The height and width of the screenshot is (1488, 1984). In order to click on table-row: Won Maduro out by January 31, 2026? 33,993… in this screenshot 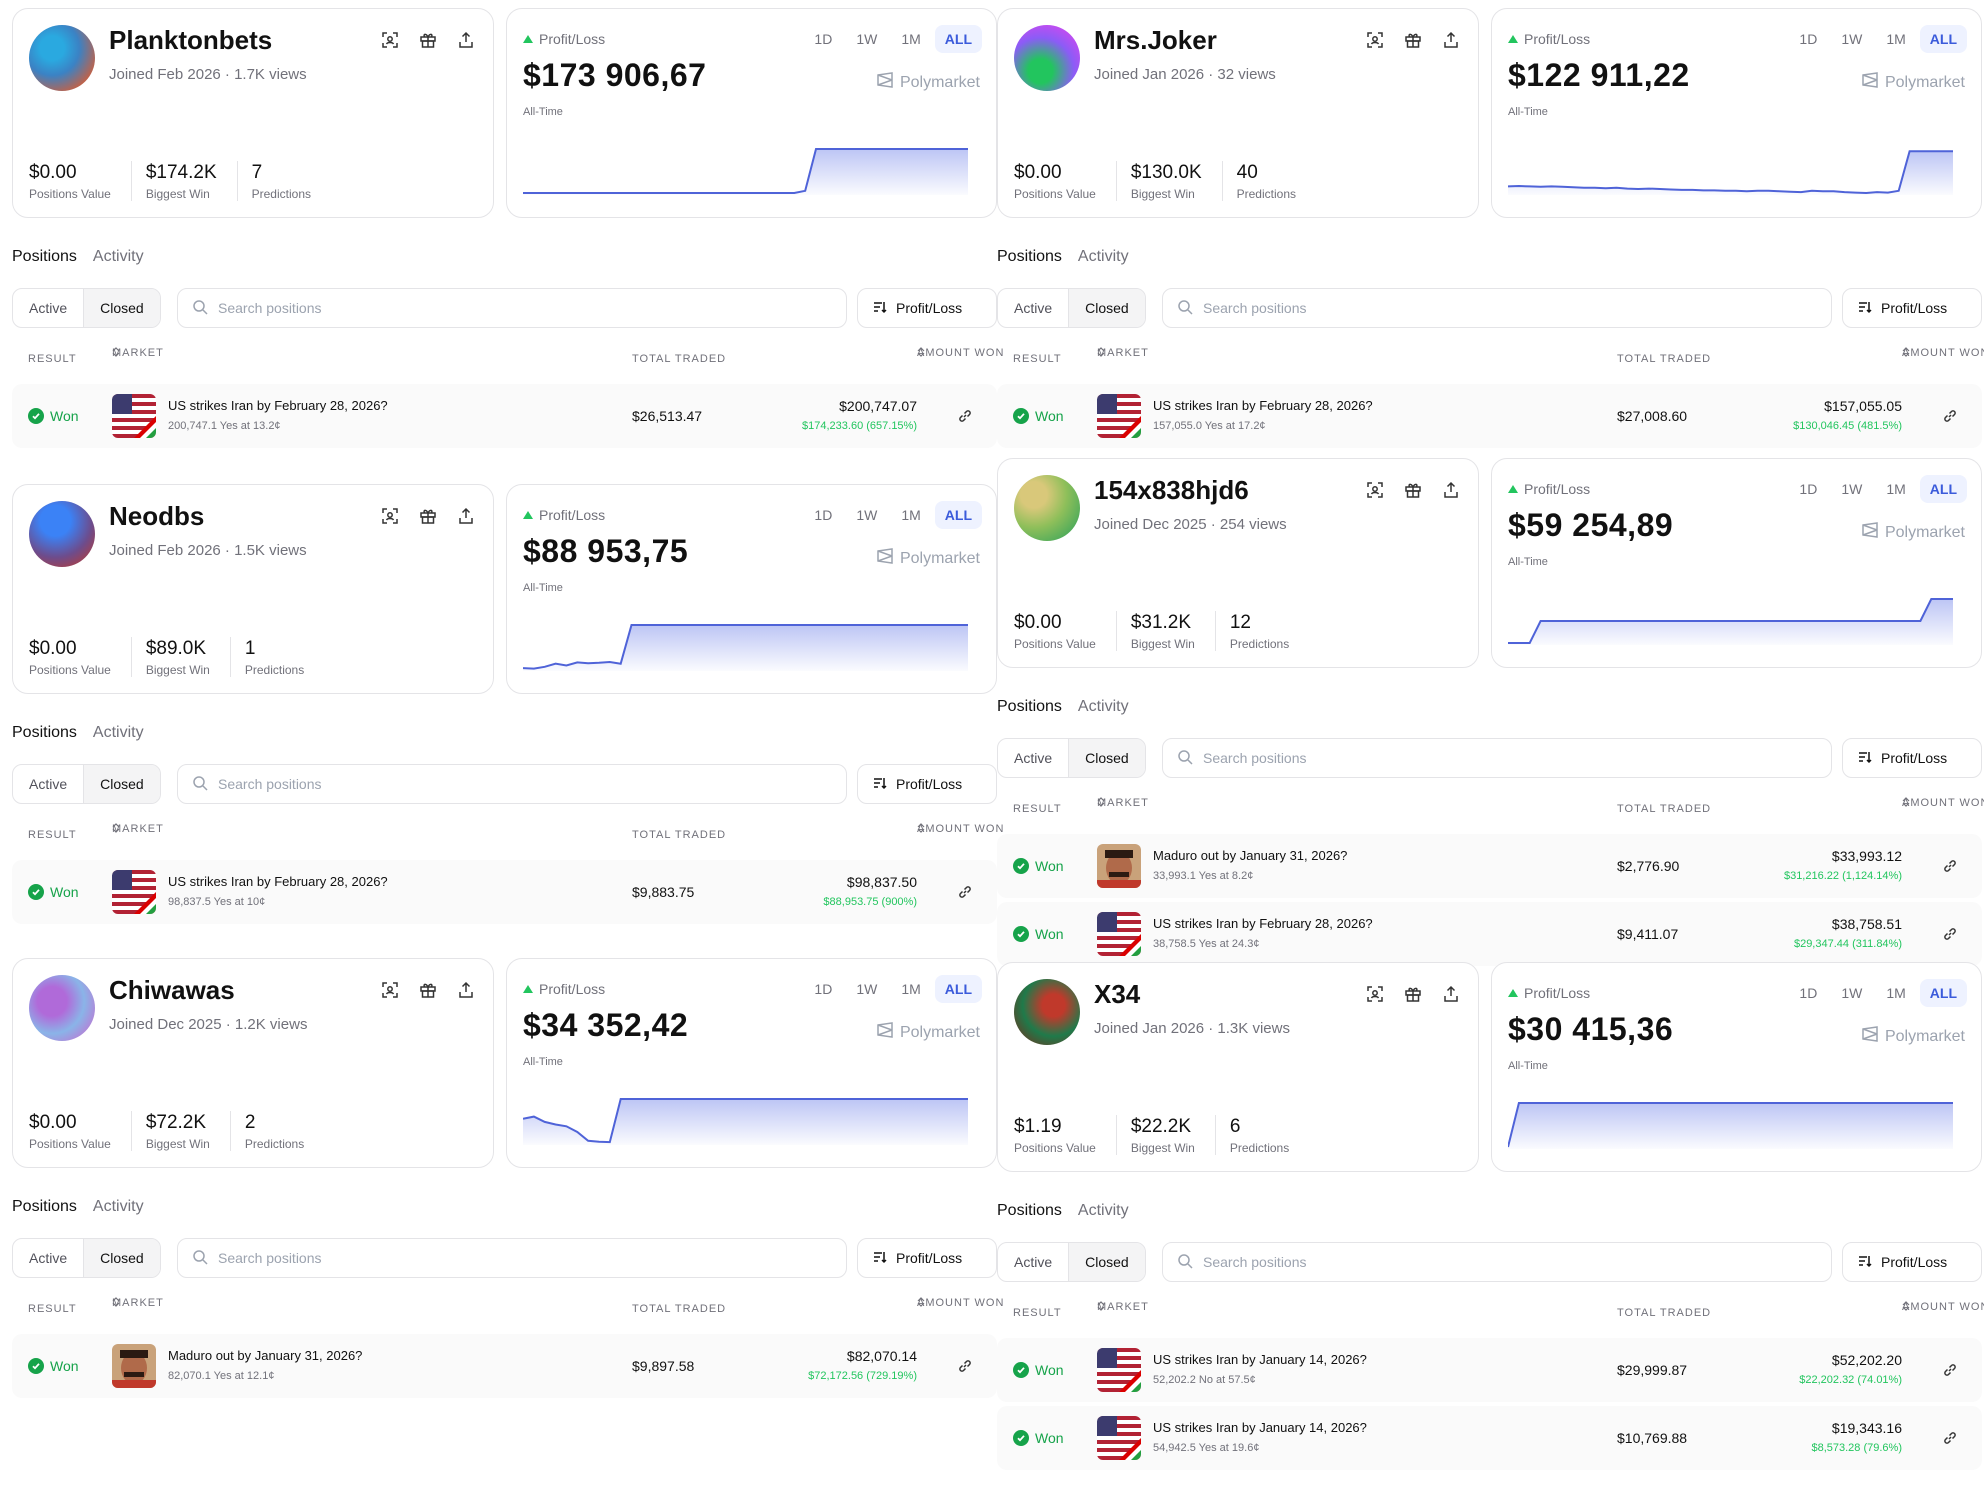, I will do `click(1489, 866)`.